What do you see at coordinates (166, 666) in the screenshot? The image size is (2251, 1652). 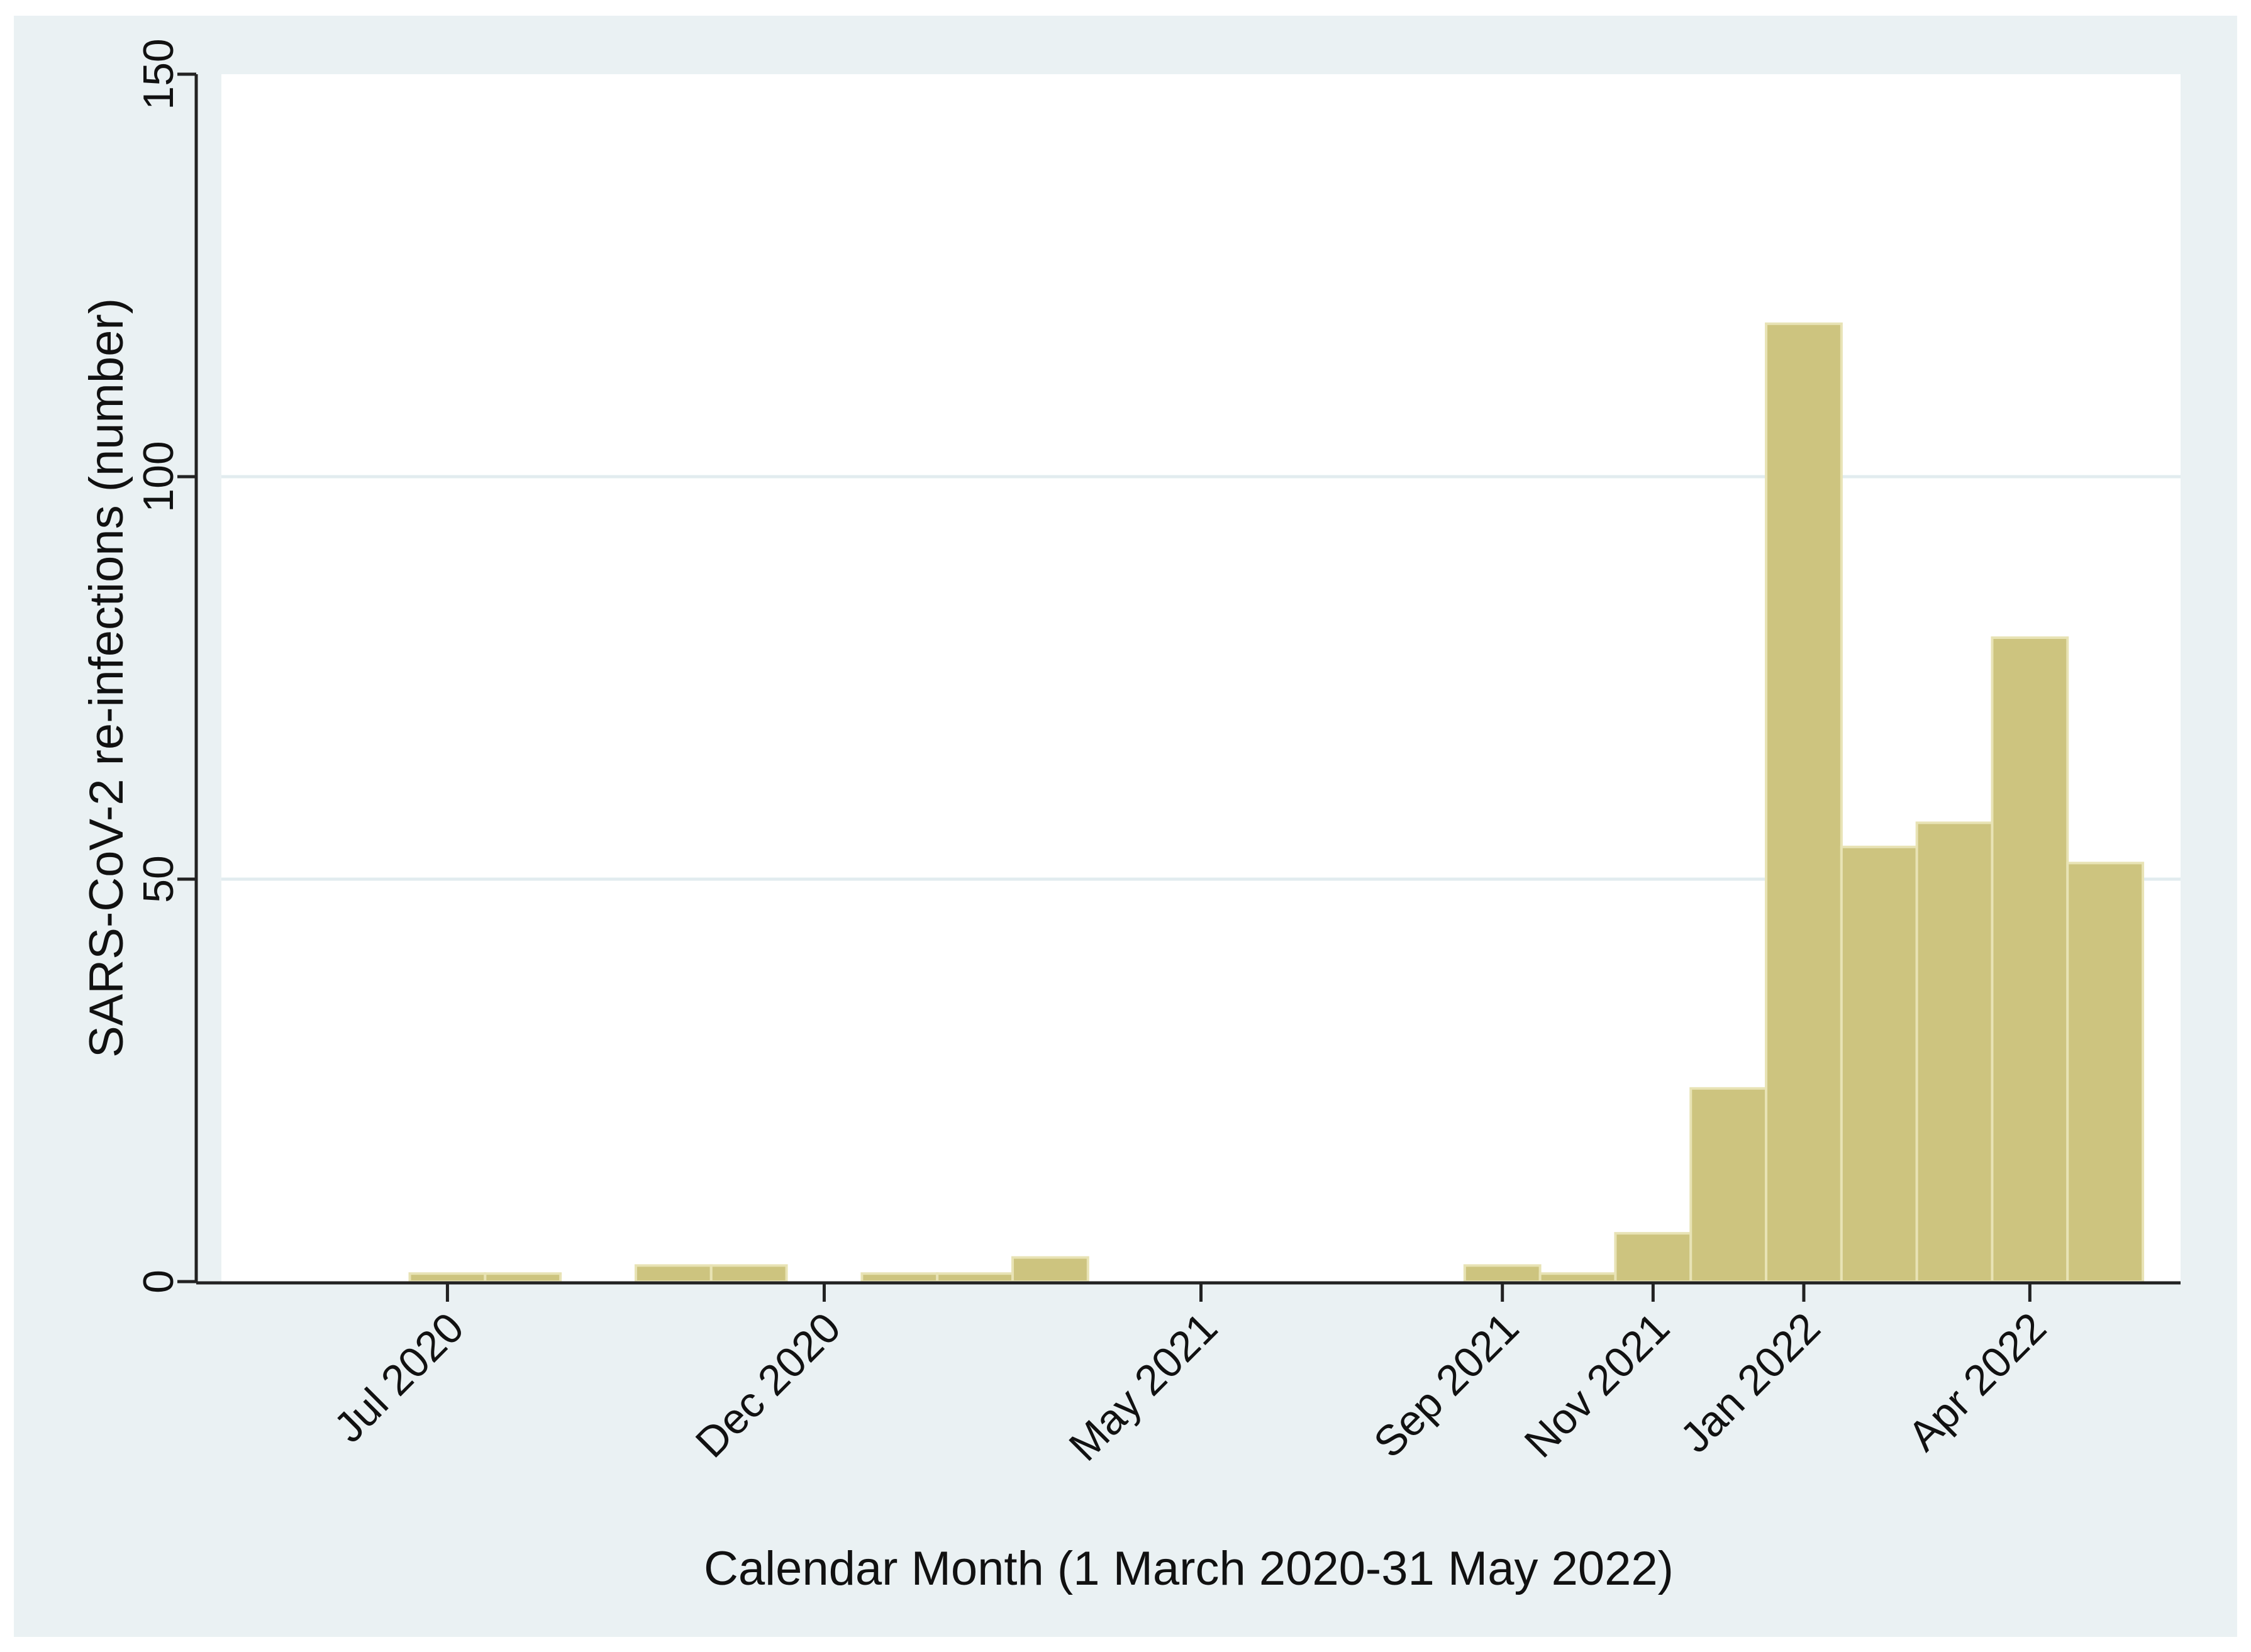 I see `y-axis-ticks: 0 50 100 150` at bounding box center [166, 666].